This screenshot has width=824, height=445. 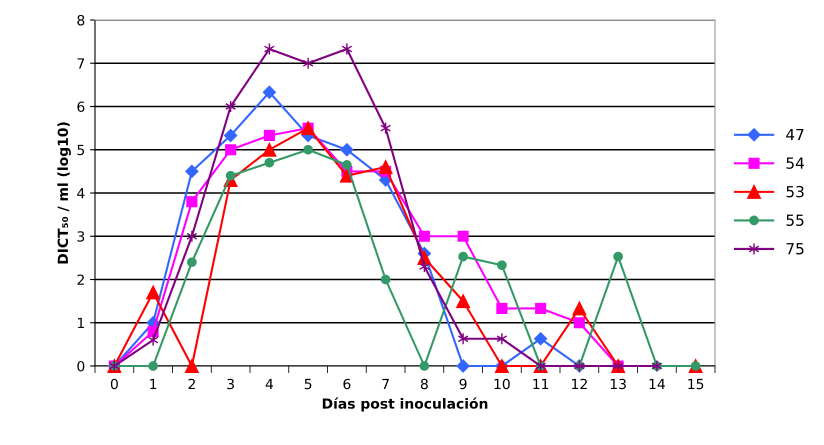 What do you see at coordinates (795, 192) in the screenshot?
I see `legend-label: 53` at bounding box center [795, 192].